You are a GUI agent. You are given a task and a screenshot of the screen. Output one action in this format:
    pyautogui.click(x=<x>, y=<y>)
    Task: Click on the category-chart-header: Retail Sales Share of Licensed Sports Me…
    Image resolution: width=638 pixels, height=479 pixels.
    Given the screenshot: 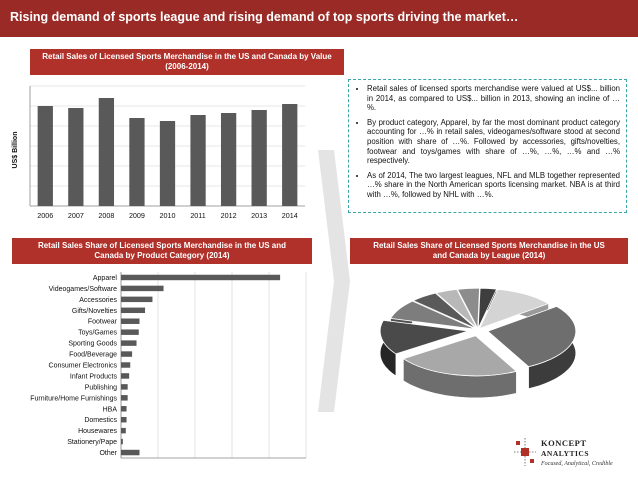 What is the action you would take?
    pyautogui.click(x=162, y=251)
    